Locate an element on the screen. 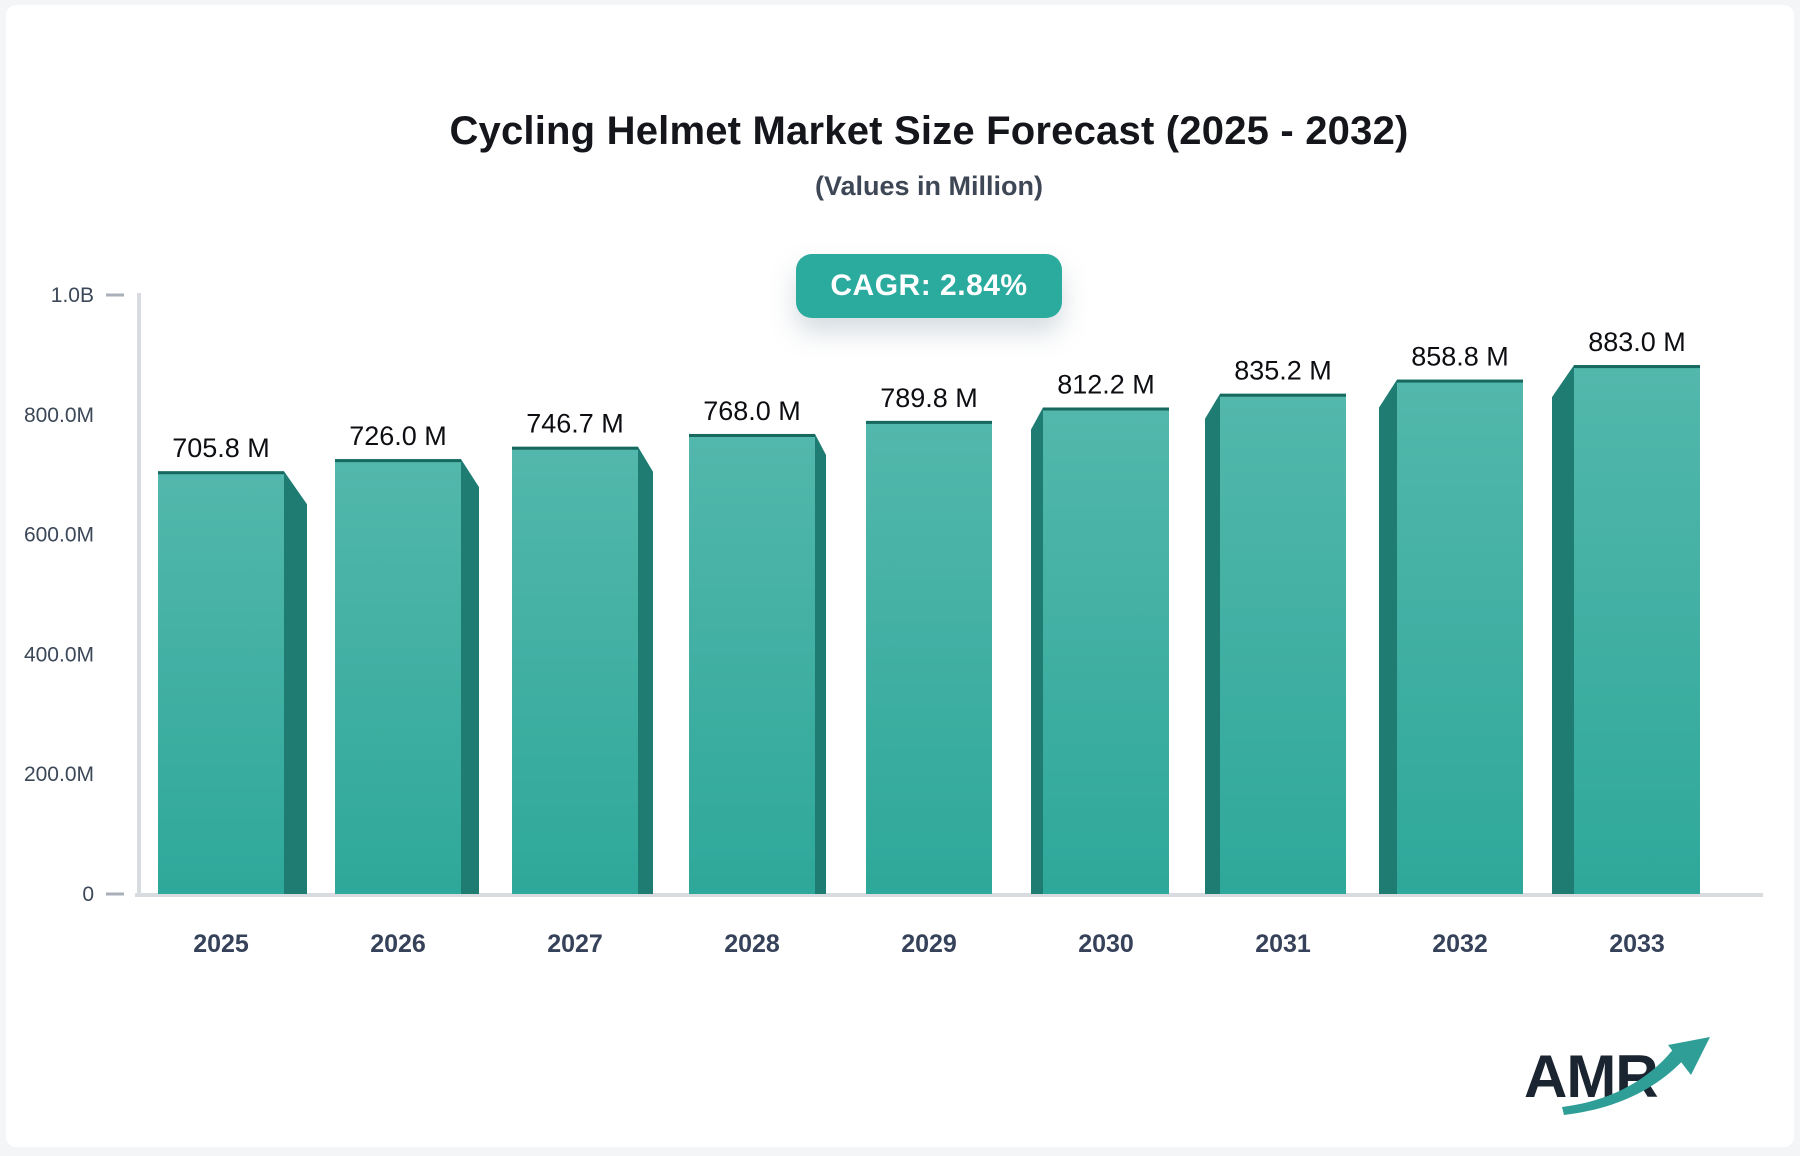 Image resolution: width=1800 pixels, height=1156 pixels. bar-2031 is located at coordinates (1275, 643).